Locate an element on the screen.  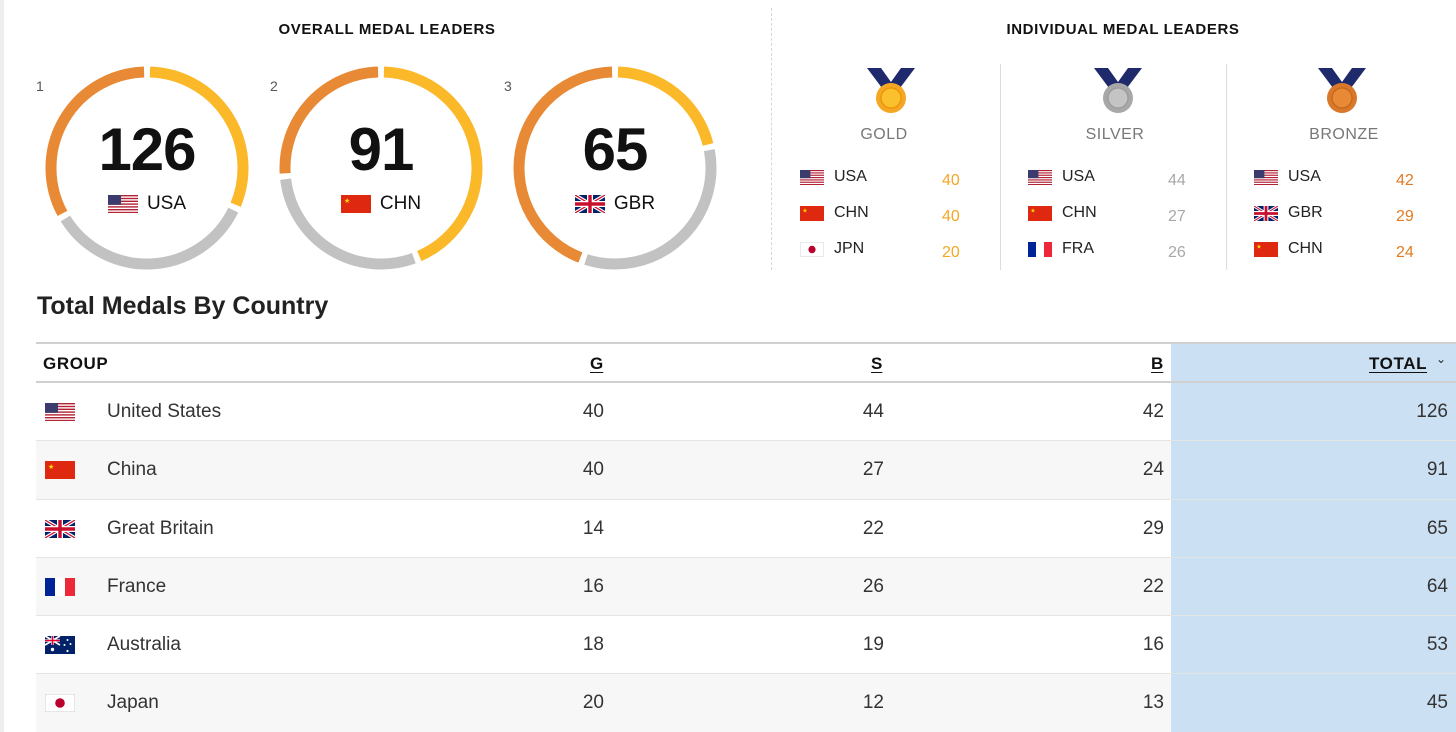
country-name: France is located at coordinates (137, 586).